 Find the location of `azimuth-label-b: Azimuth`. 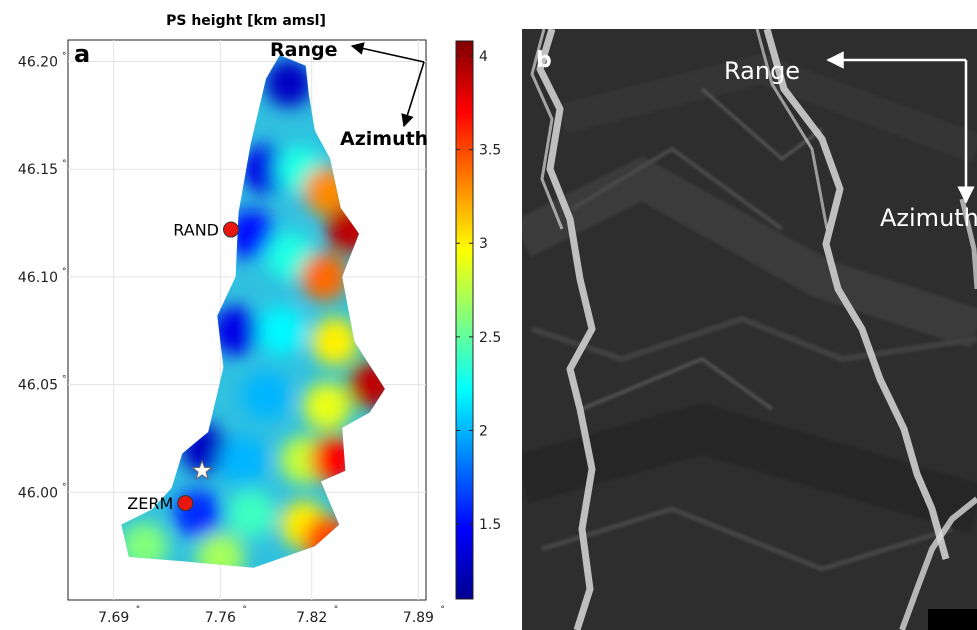

azimuth-label-b: Azimuth is located at coordinates (928, 218).